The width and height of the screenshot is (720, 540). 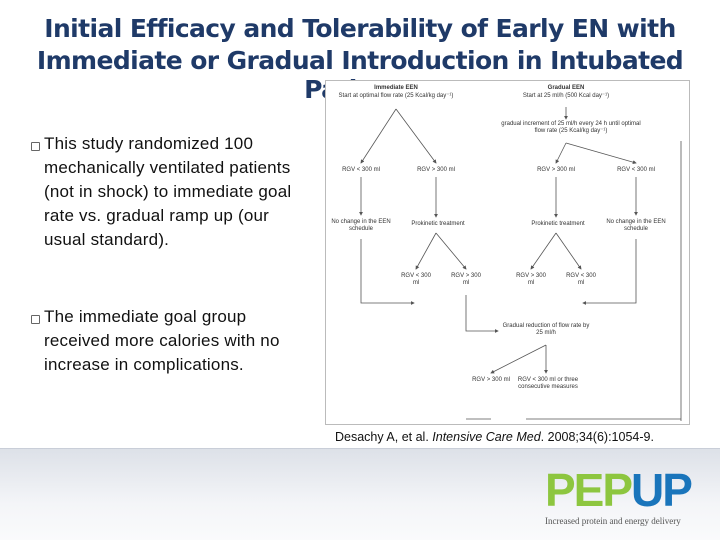 I want to click on logo-left: PEP, so click(x=589, y=490).